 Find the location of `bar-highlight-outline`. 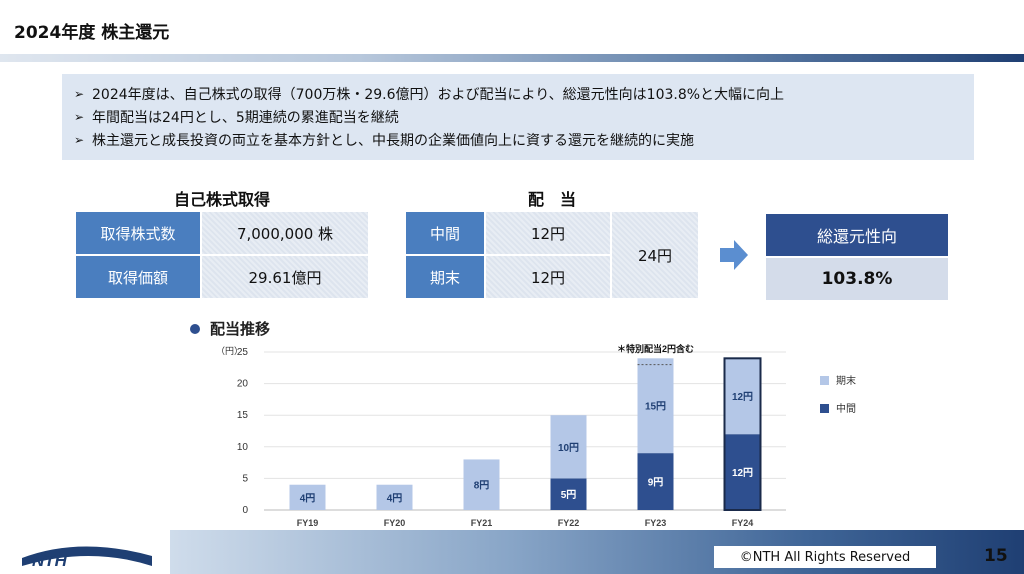

bar-highlight-outline is located at coordinates (742, 434).